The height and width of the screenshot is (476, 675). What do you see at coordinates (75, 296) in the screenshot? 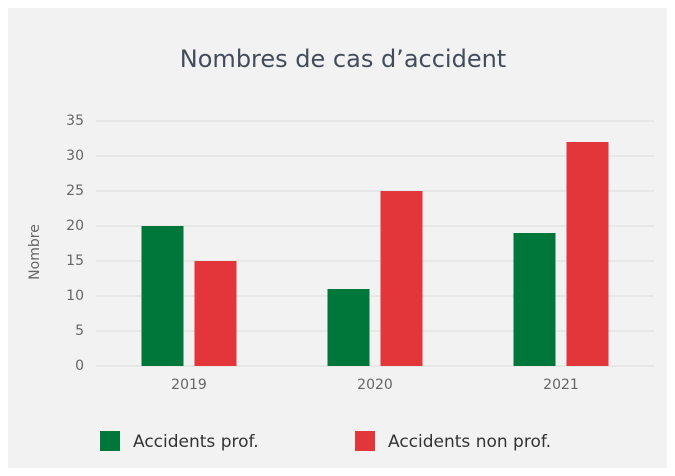
I see `y-tick-label: 10` at bounding box center [75, 296].